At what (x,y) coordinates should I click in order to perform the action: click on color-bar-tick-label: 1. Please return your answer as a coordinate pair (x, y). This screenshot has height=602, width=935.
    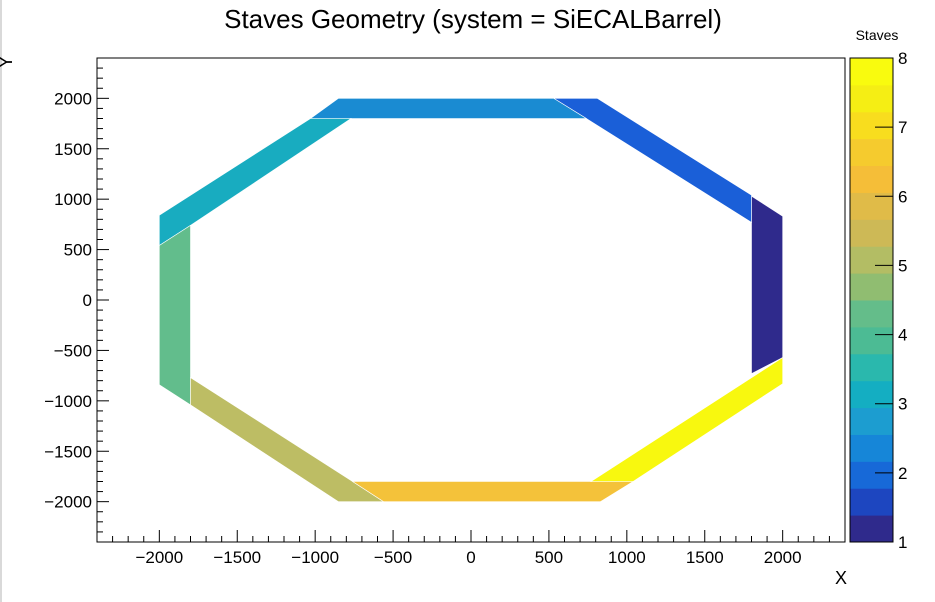
    Looking at the image, I should click on (902, 542).